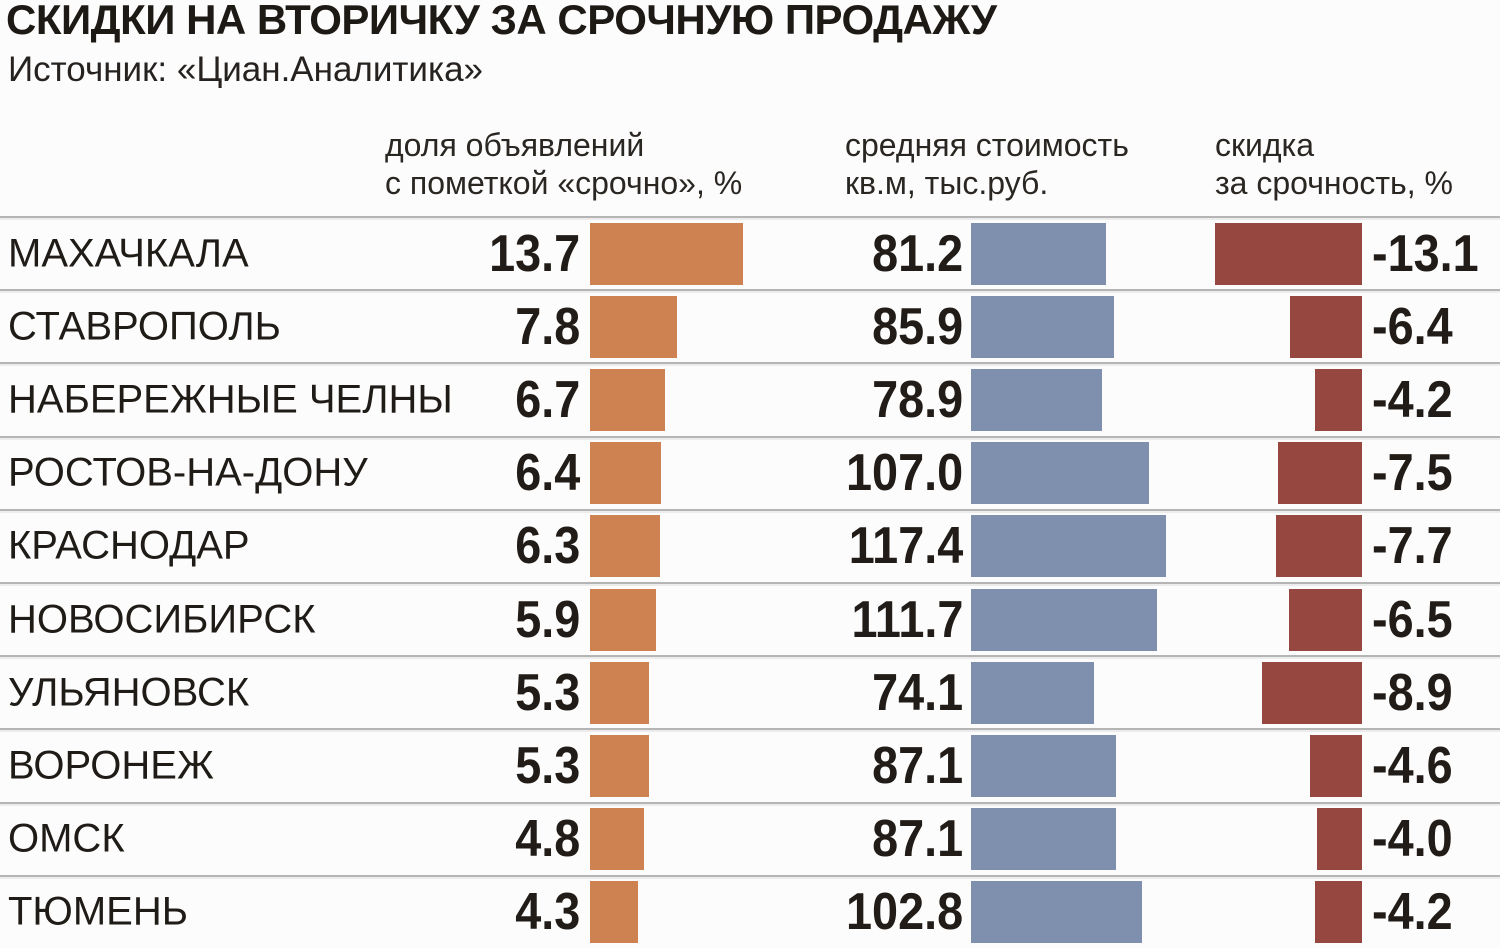  Describe the element at coordinates (547, 546) in the screenshot. I see `share-value: 6.3` at that location.